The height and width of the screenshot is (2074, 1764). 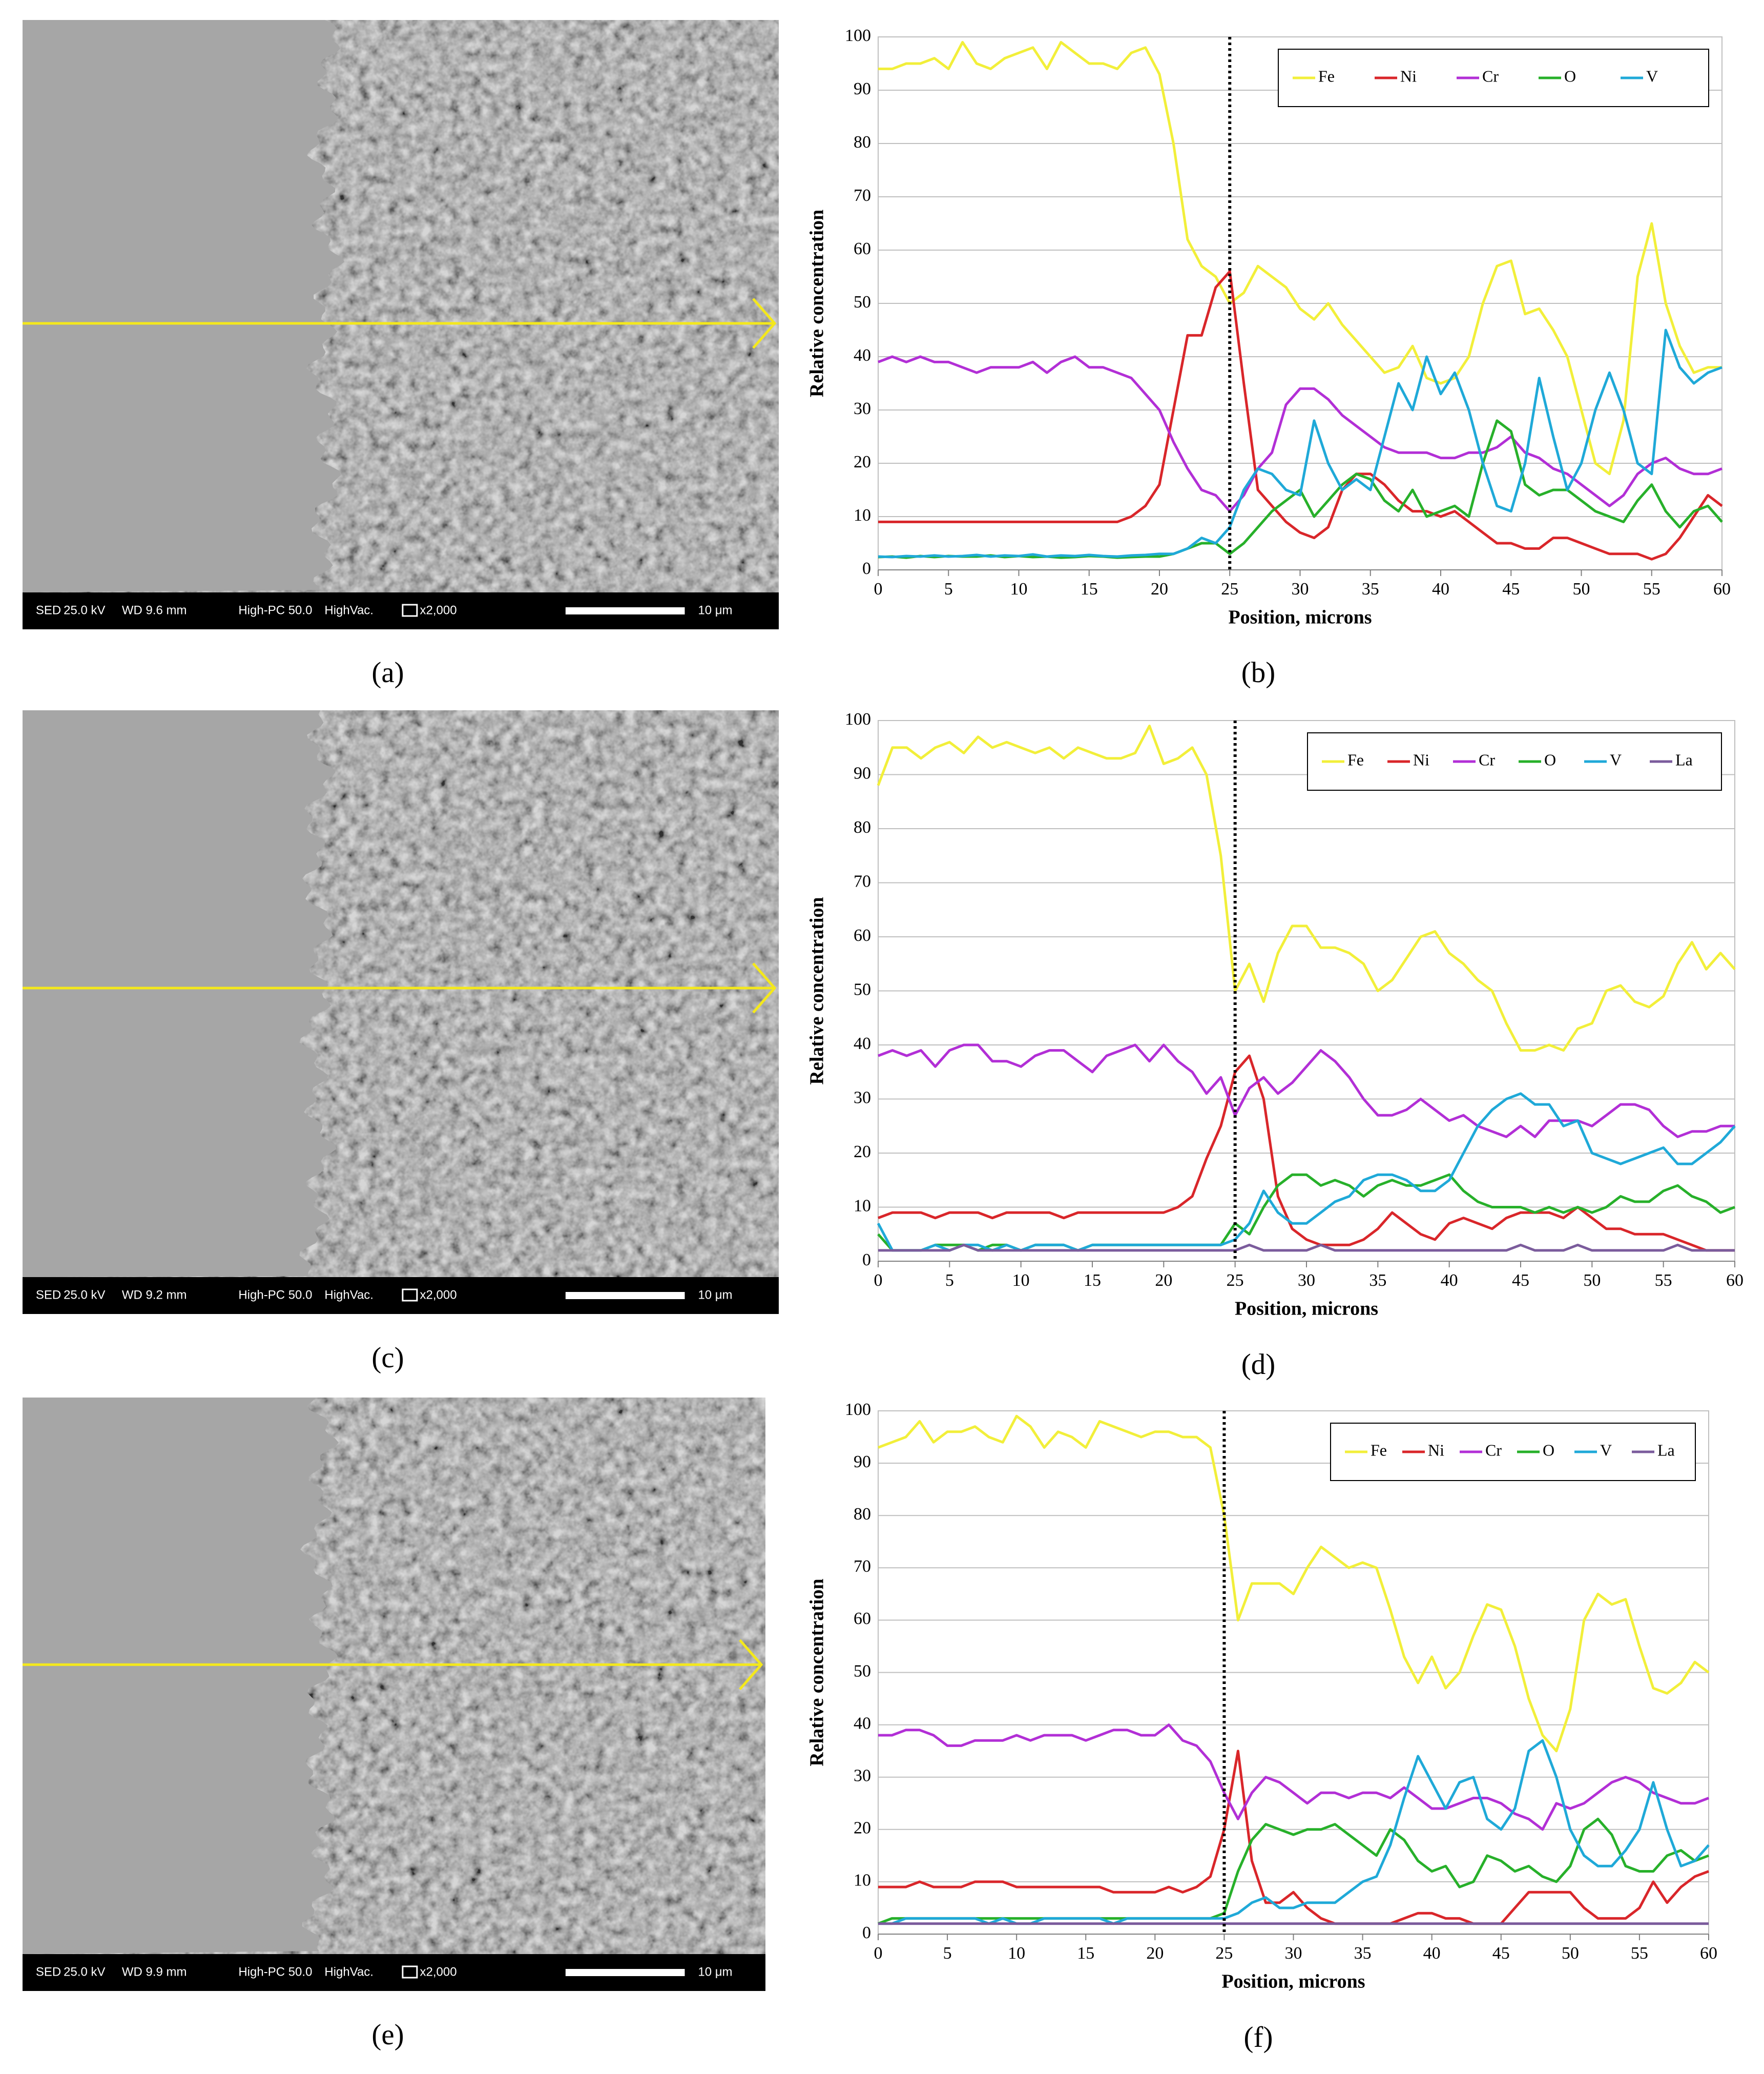 What do you see at coordinates (387, 1358) in the screenshot?
I see `panel-label: (c)` at bounding box center [387, 1358].